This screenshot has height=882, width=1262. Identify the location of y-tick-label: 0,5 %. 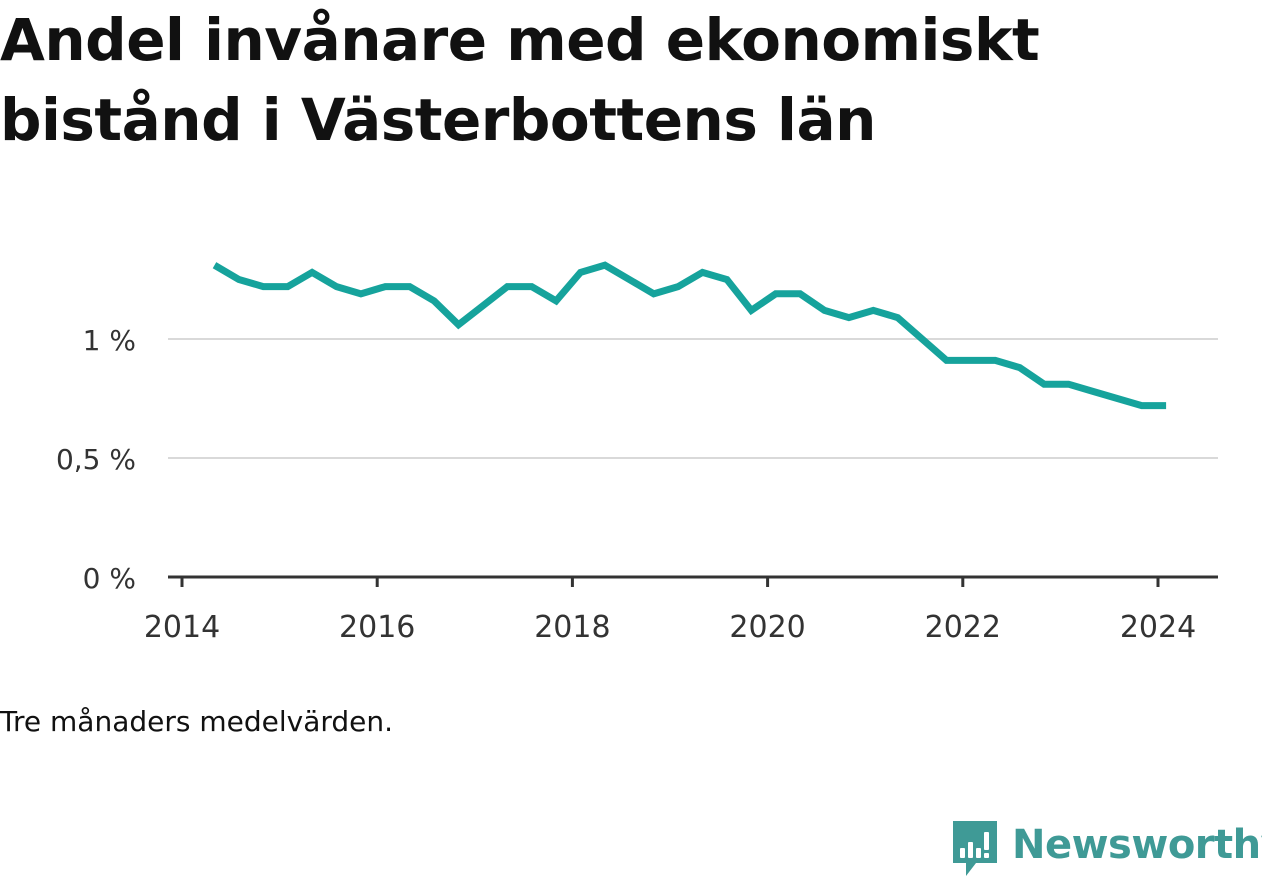
(96, 459).